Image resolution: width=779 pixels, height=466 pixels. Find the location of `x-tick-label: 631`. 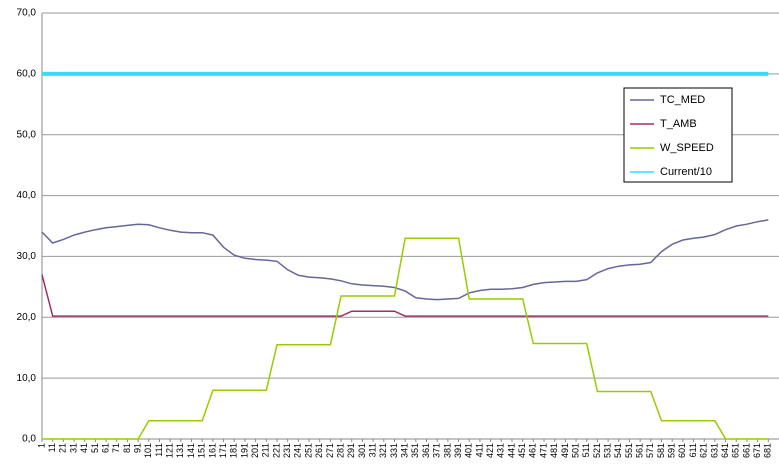

x-tick-label: 631 is located at coordinates (714, 450).